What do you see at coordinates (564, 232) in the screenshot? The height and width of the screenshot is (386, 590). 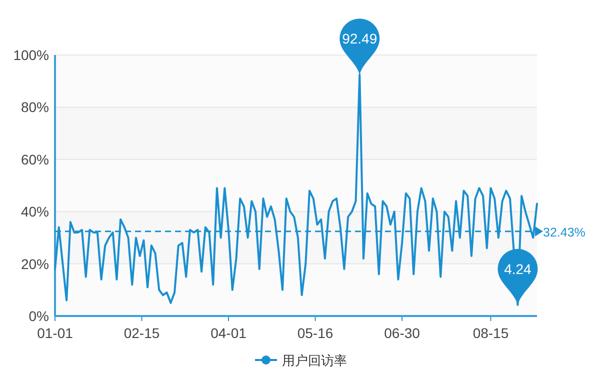 I see `ref-line-label: 32.43%` at bounding box center [564, 232].